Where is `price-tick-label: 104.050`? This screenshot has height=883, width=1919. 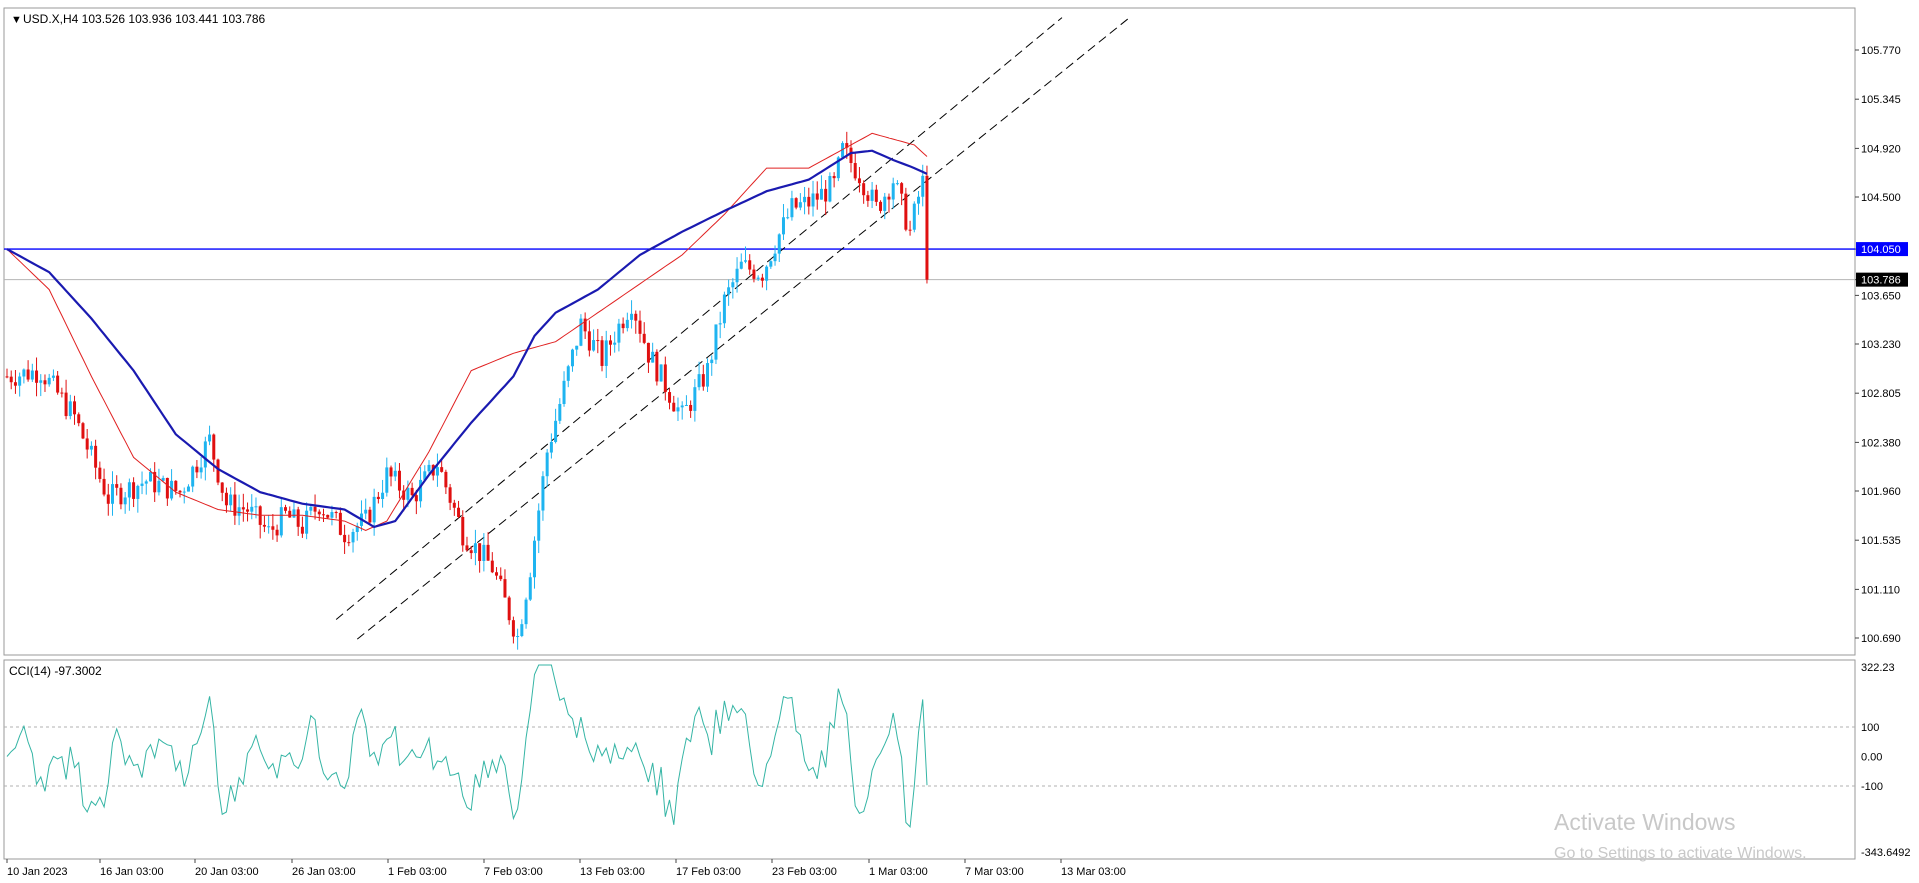 price-tick-label: 104.050 is located at coordinates (1881, 250).